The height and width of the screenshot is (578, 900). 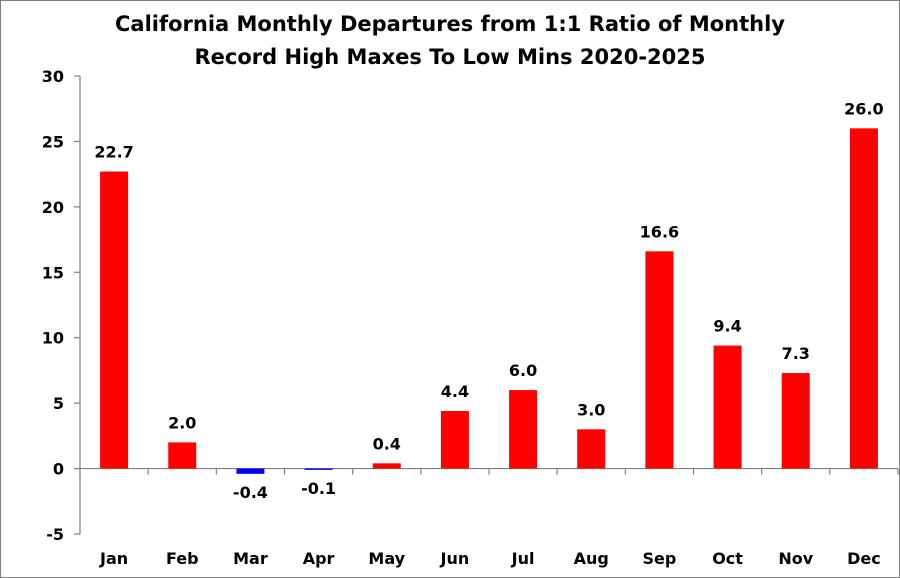 I want to click on data-label: 0.4, so click(x=387, y=443).